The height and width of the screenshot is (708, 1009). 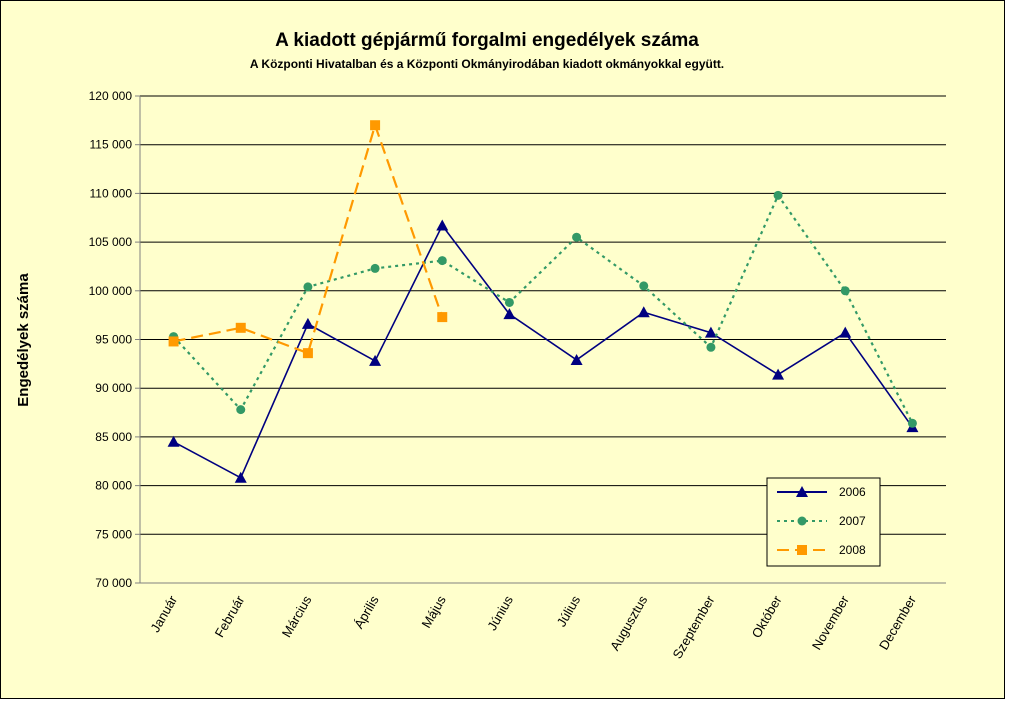 I want to click on y-tick-label: 95 000, so click(x=113, y=340).